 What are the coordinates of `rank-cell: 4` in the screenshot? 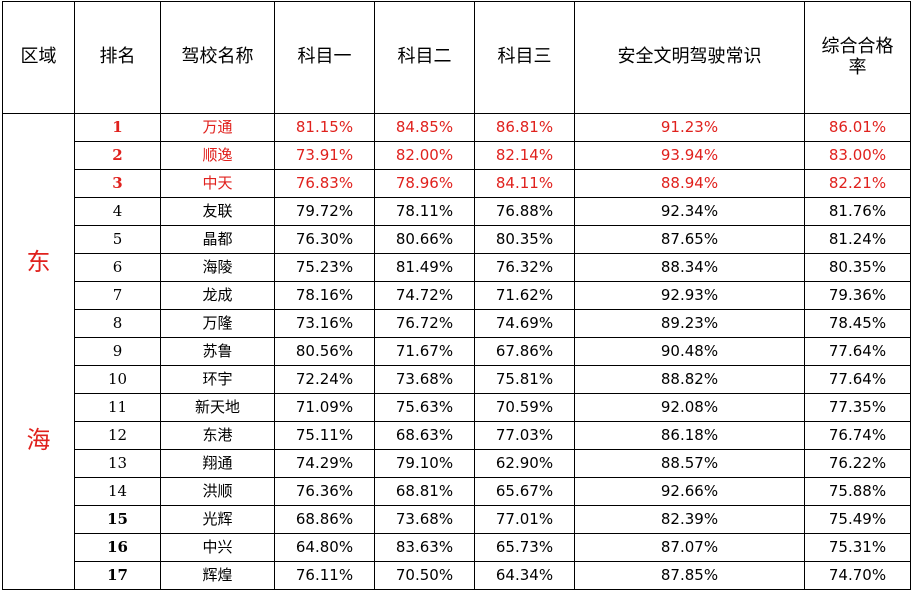 It's located at (117, 211).